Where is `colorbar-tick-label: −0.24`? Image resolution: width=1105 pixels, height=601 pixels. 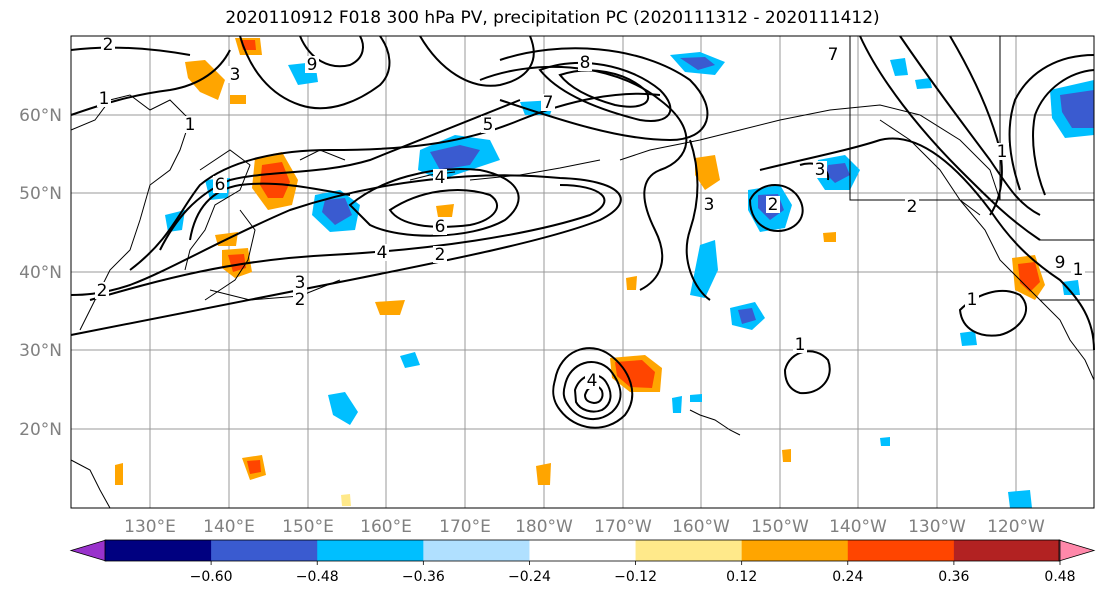
colorbar-tick-label: −0.24 is located at coordinates (529, 577).